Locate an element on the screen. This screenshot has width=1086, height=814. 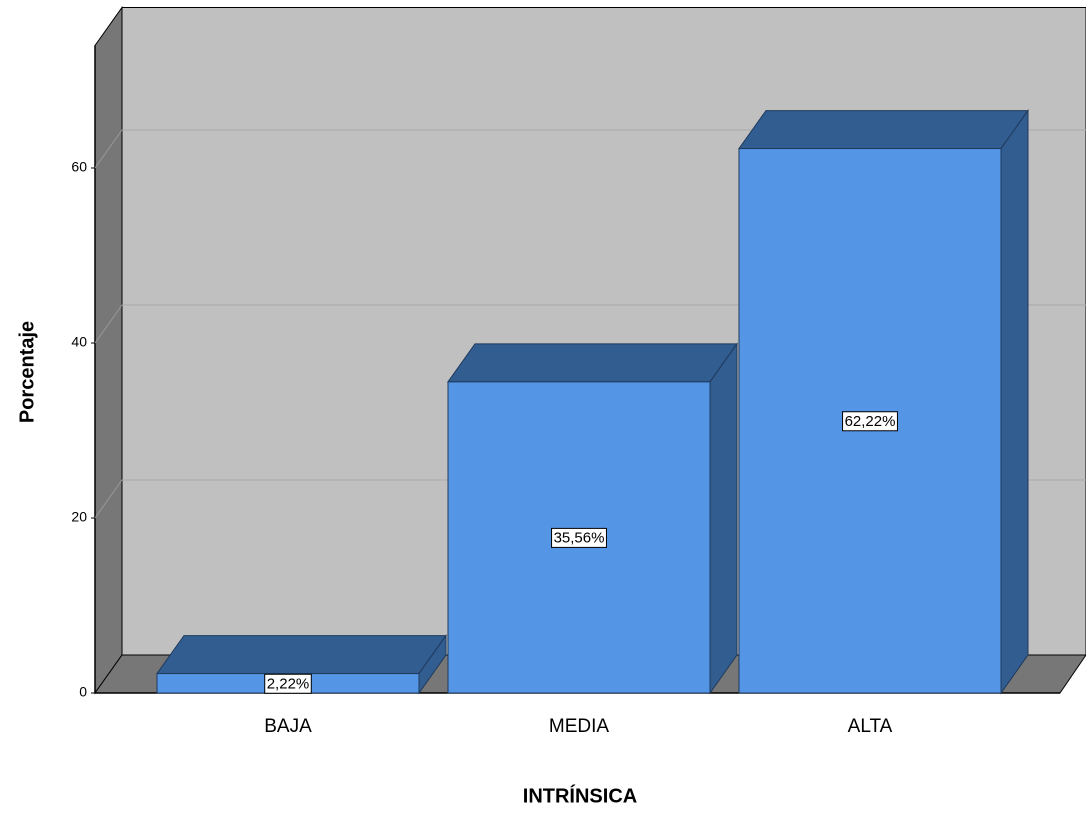
x-axis-title: INTRÍNSICA is located at coordinates (580, 795).